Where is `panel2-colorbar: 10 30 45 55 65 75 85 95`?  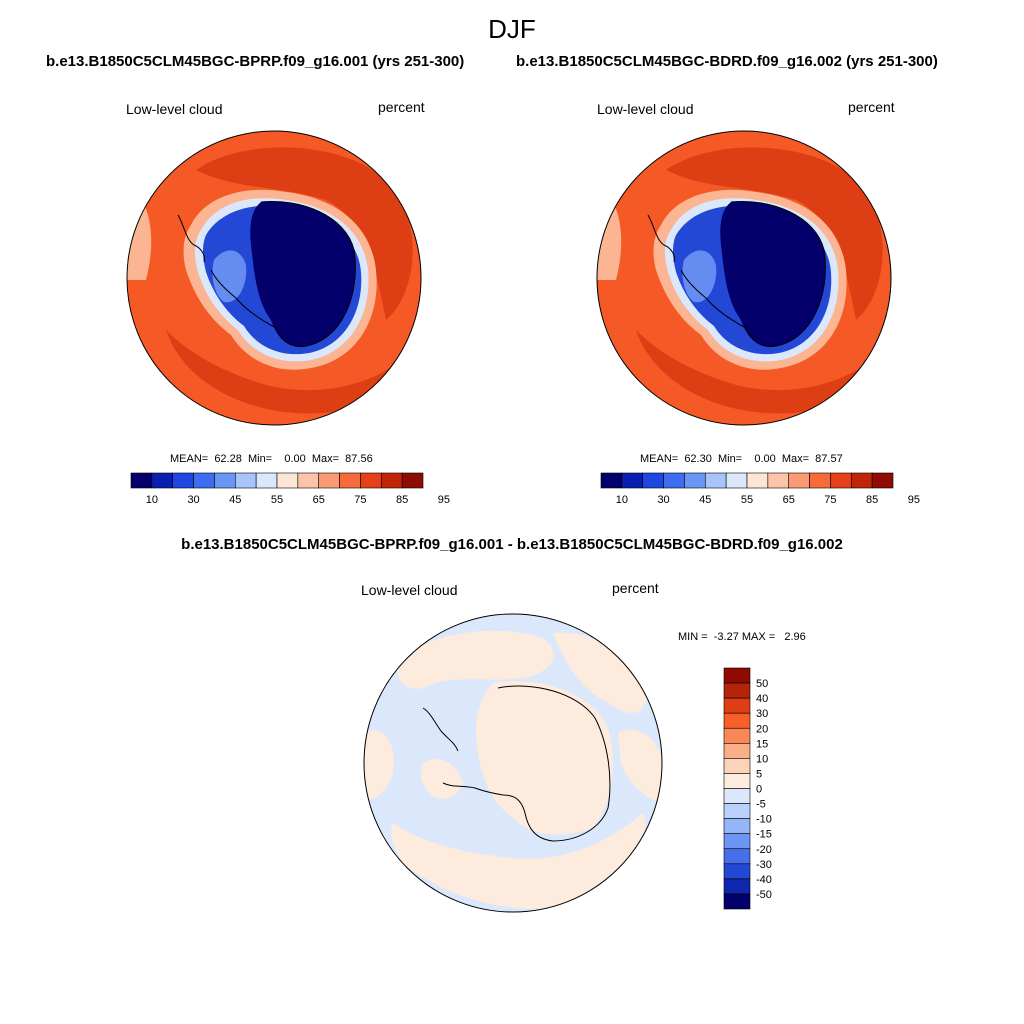
panel2-colorbar: 10 30 45 55 65 75 85 95 is located at coordinates (760, 489).